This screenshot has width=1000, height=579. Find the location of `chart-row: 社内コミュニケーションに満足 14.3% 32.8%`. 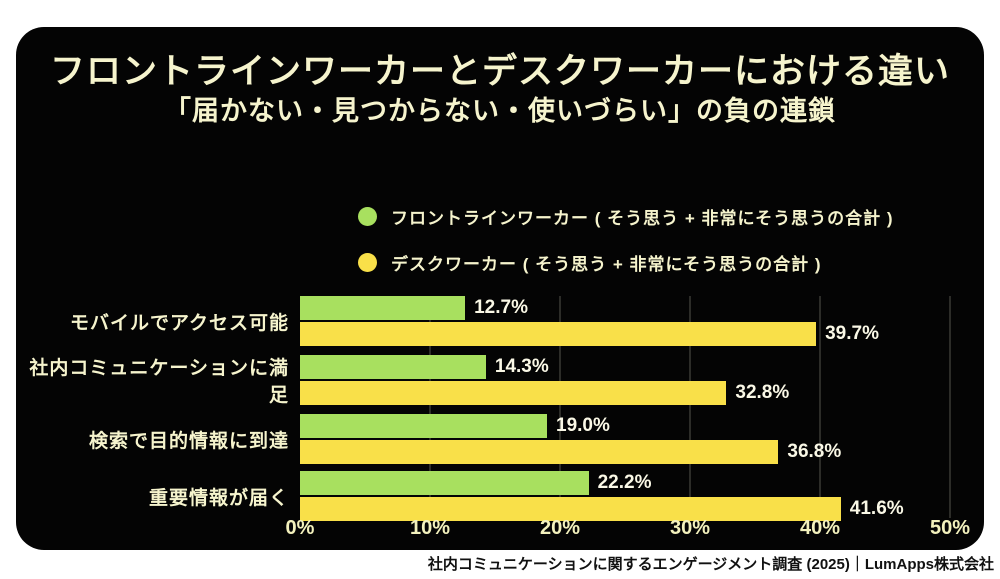

chart-row: 社内コミュニケーションに満足 14.3% 32.8% is located at coordinates (488, 380).